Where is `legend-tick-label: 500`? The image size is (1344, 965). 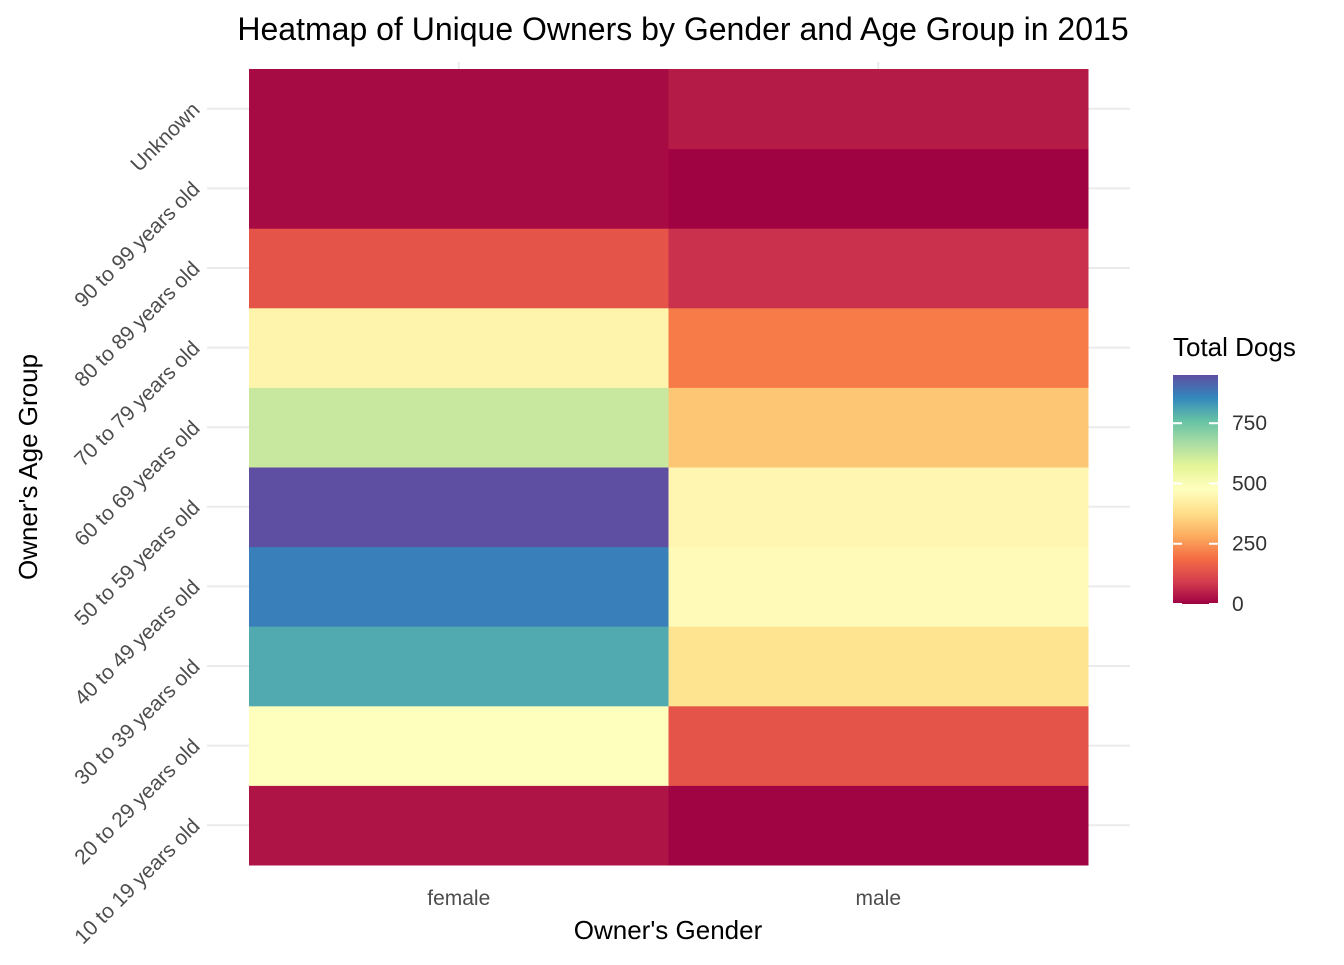 legend-tick-label: 500 is located at coordinates (1249, 483).